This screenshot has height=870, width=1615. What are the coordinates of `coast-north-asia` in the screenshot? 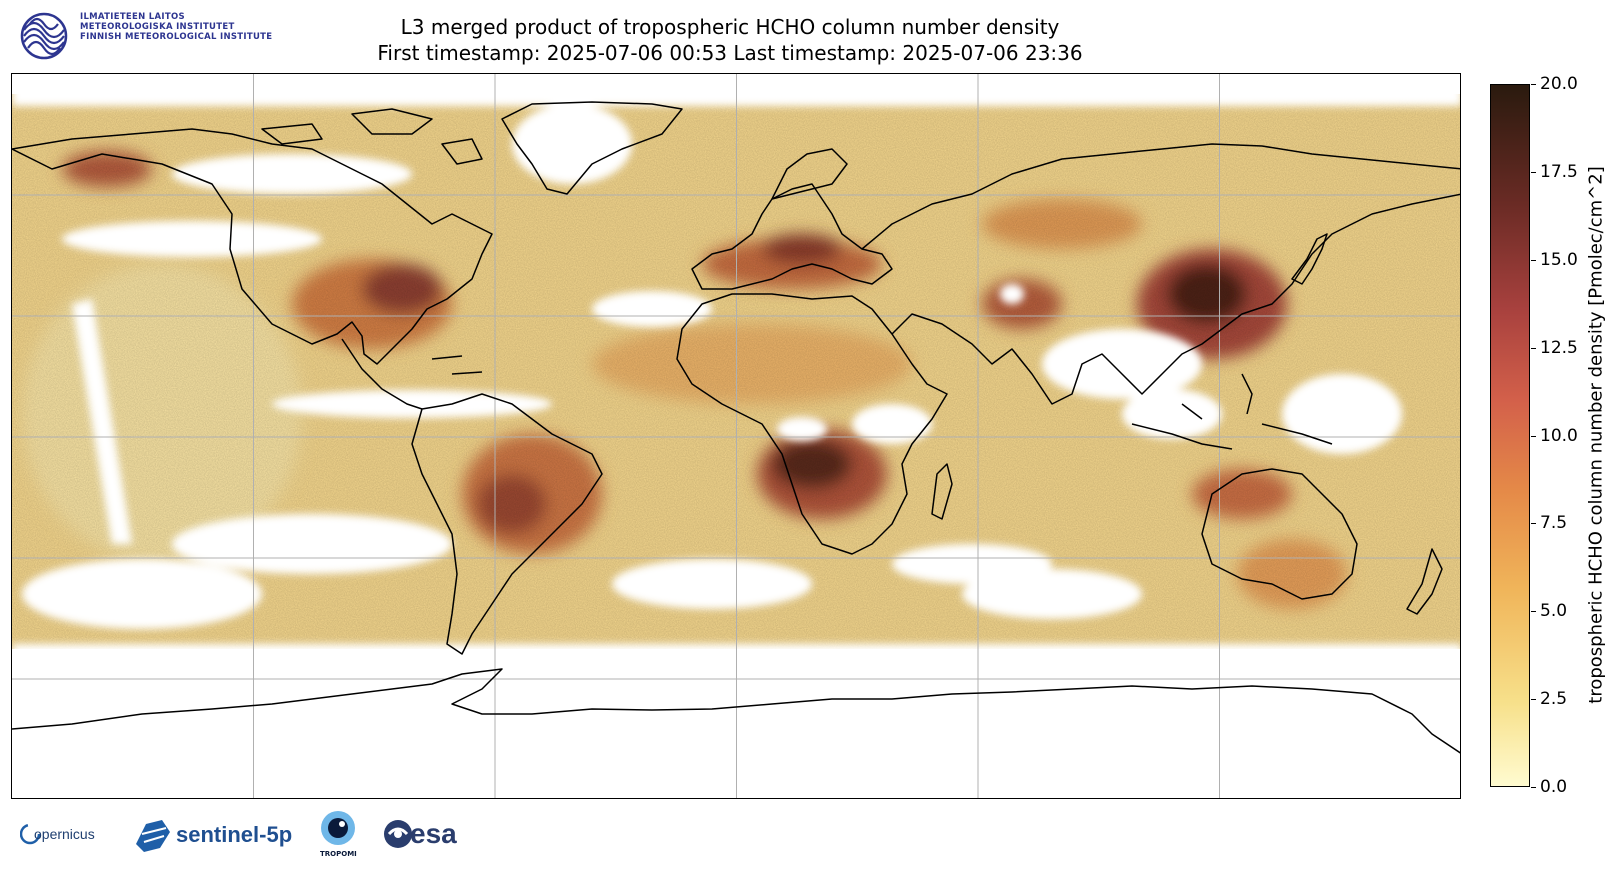 It's located at (1160, 196).